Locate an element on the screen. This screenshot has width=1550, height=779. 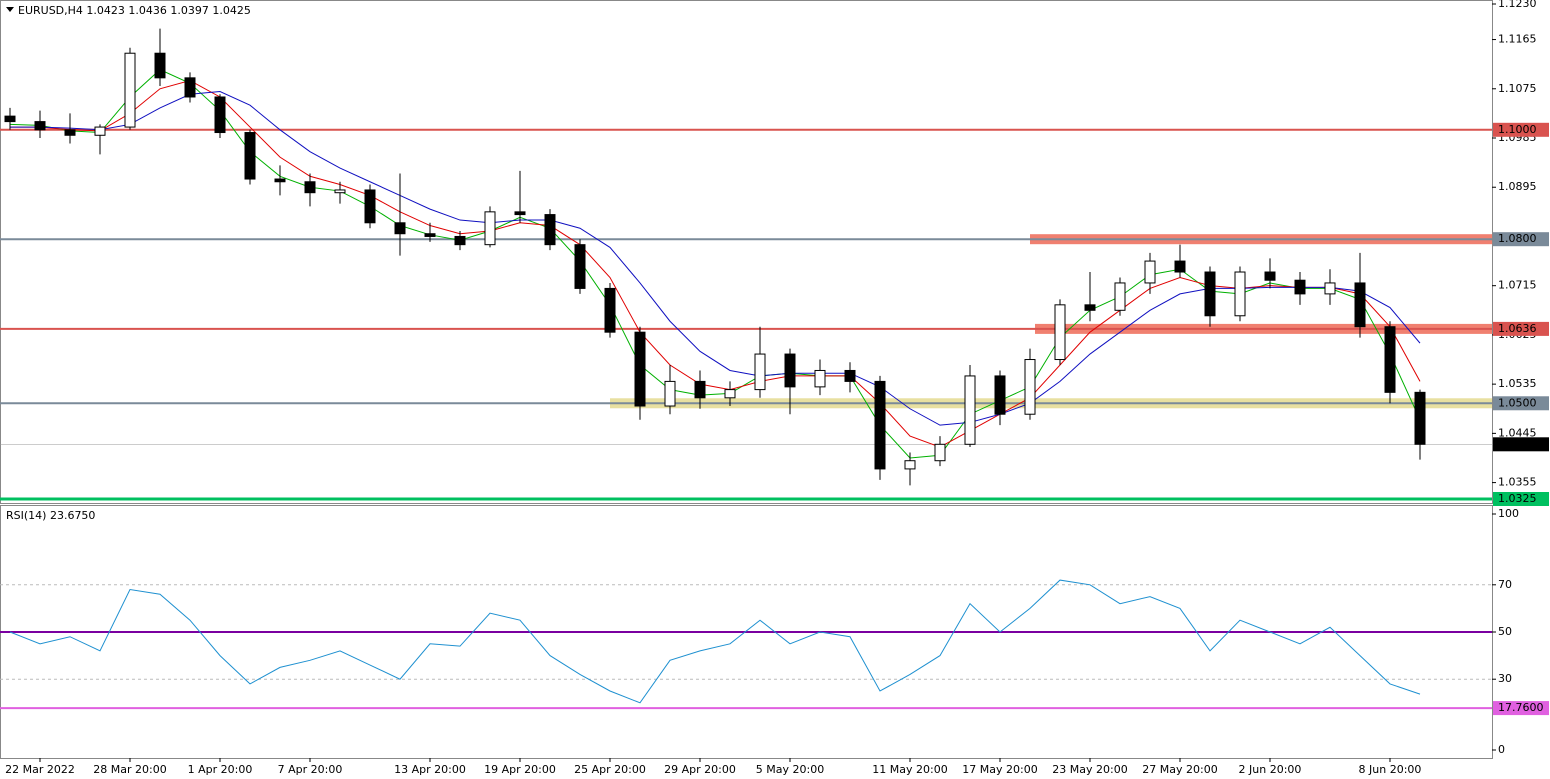
y-tick-label: 1.1075 is located at coordinates (1517, 88).